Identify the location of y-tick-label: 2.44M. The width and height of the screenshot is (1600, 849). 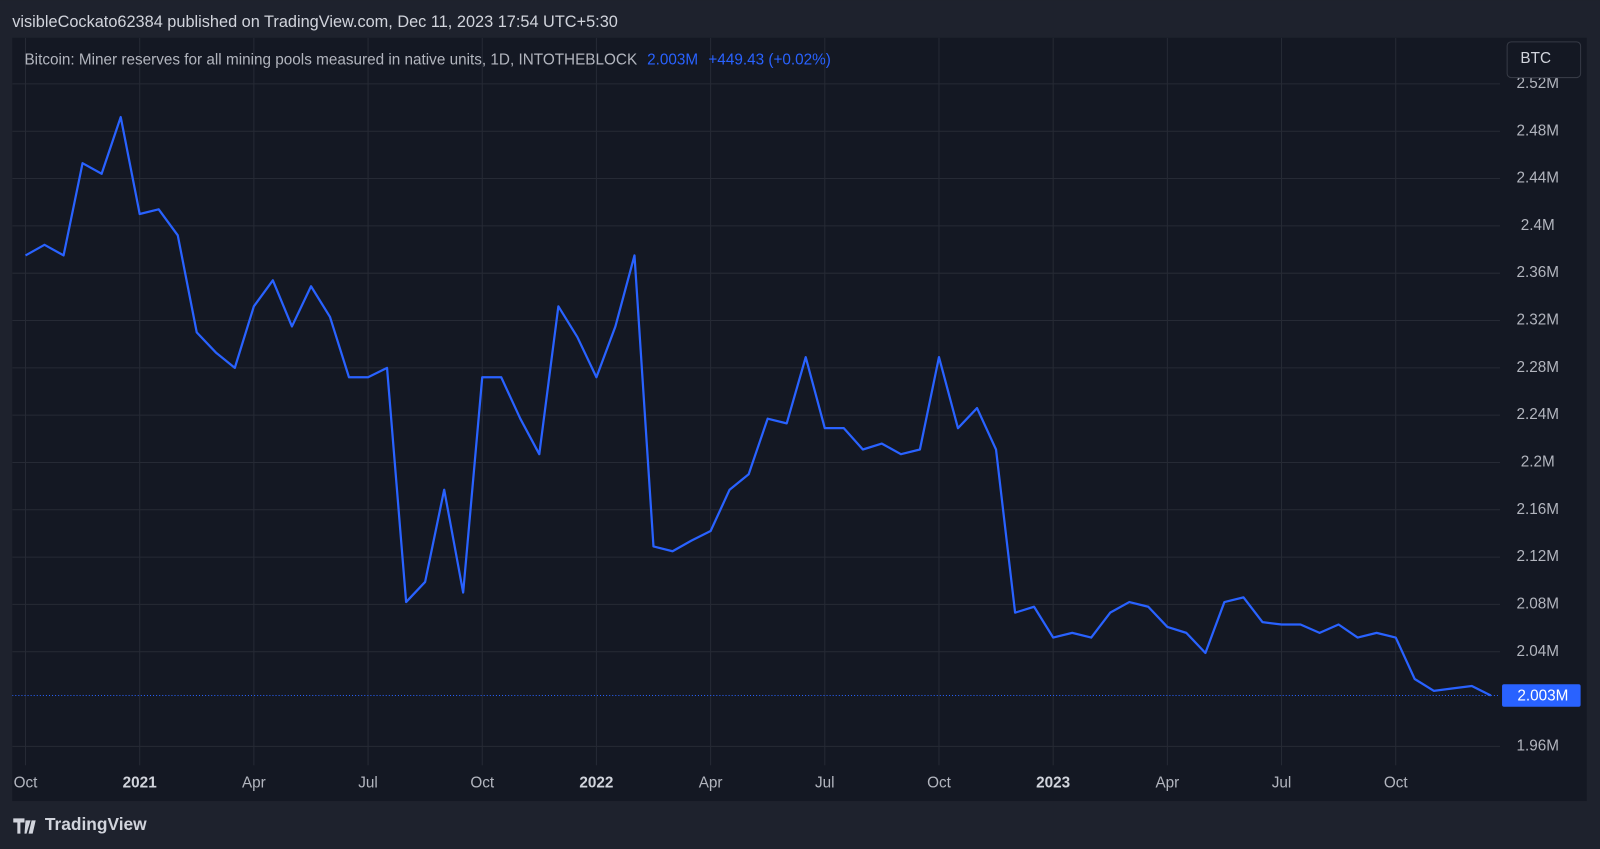
(1537, 178).